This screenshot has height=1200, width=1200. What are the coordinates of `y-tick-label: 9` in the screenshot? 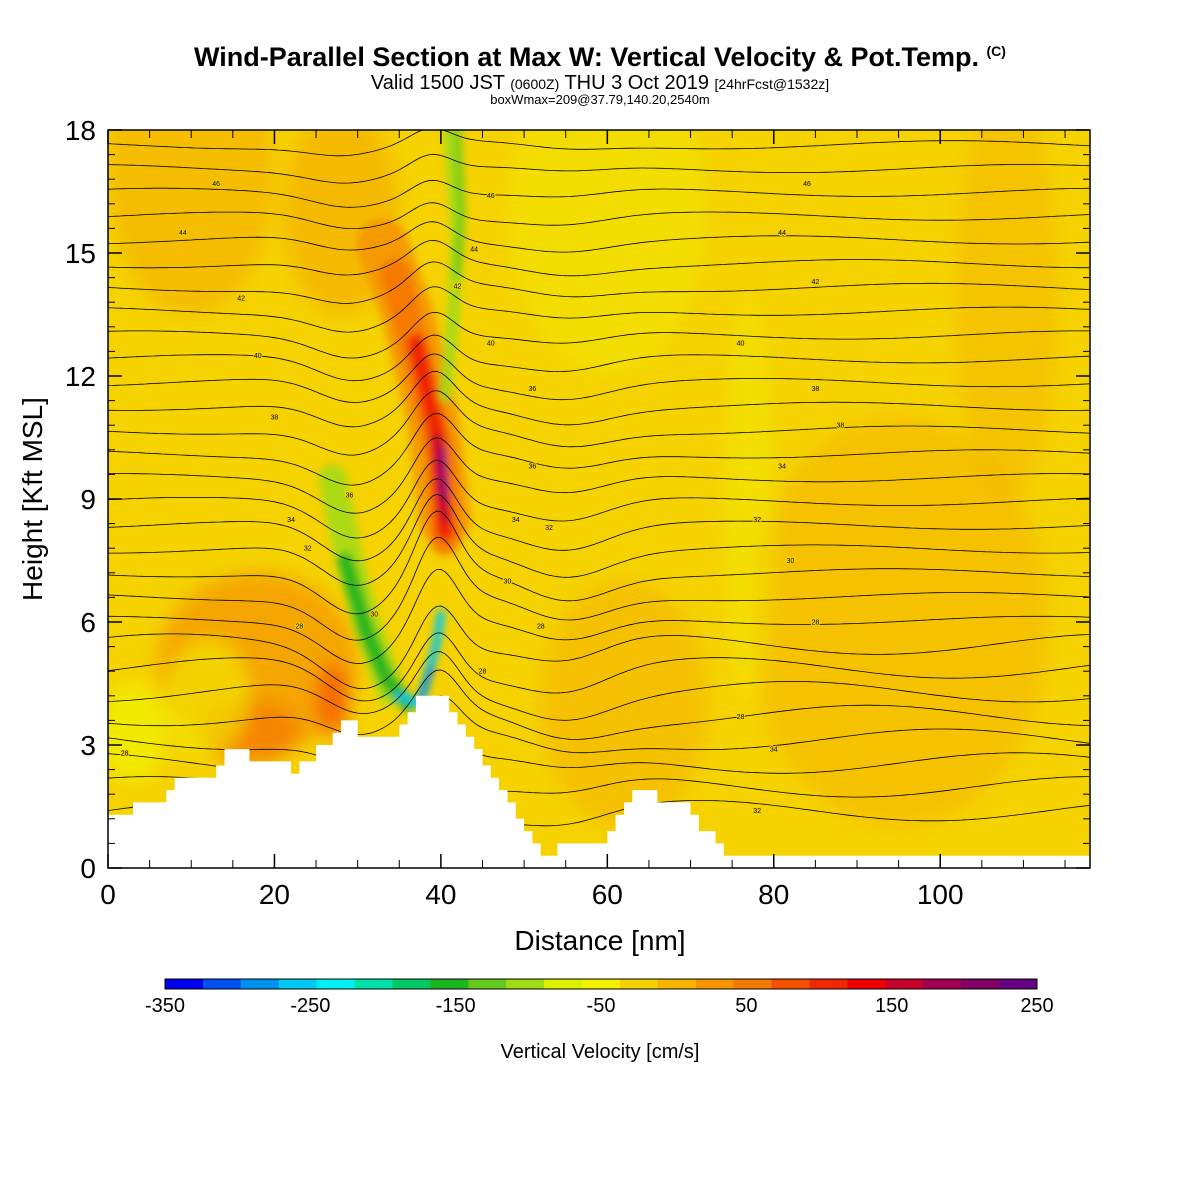 It's located at (88, 499).